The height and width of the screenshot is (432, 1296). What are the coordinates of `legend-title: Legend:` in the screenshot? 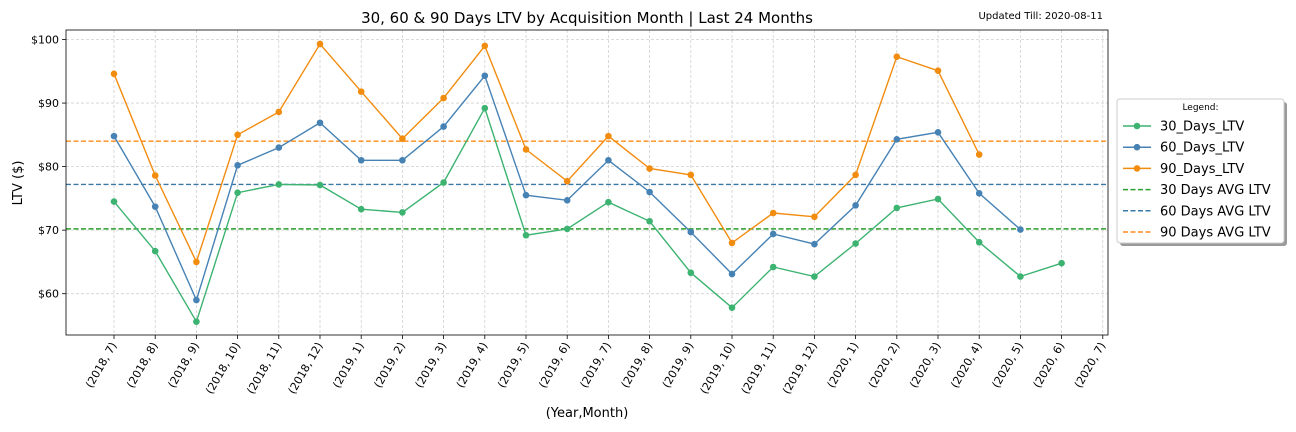 It's located at (1200, 108).